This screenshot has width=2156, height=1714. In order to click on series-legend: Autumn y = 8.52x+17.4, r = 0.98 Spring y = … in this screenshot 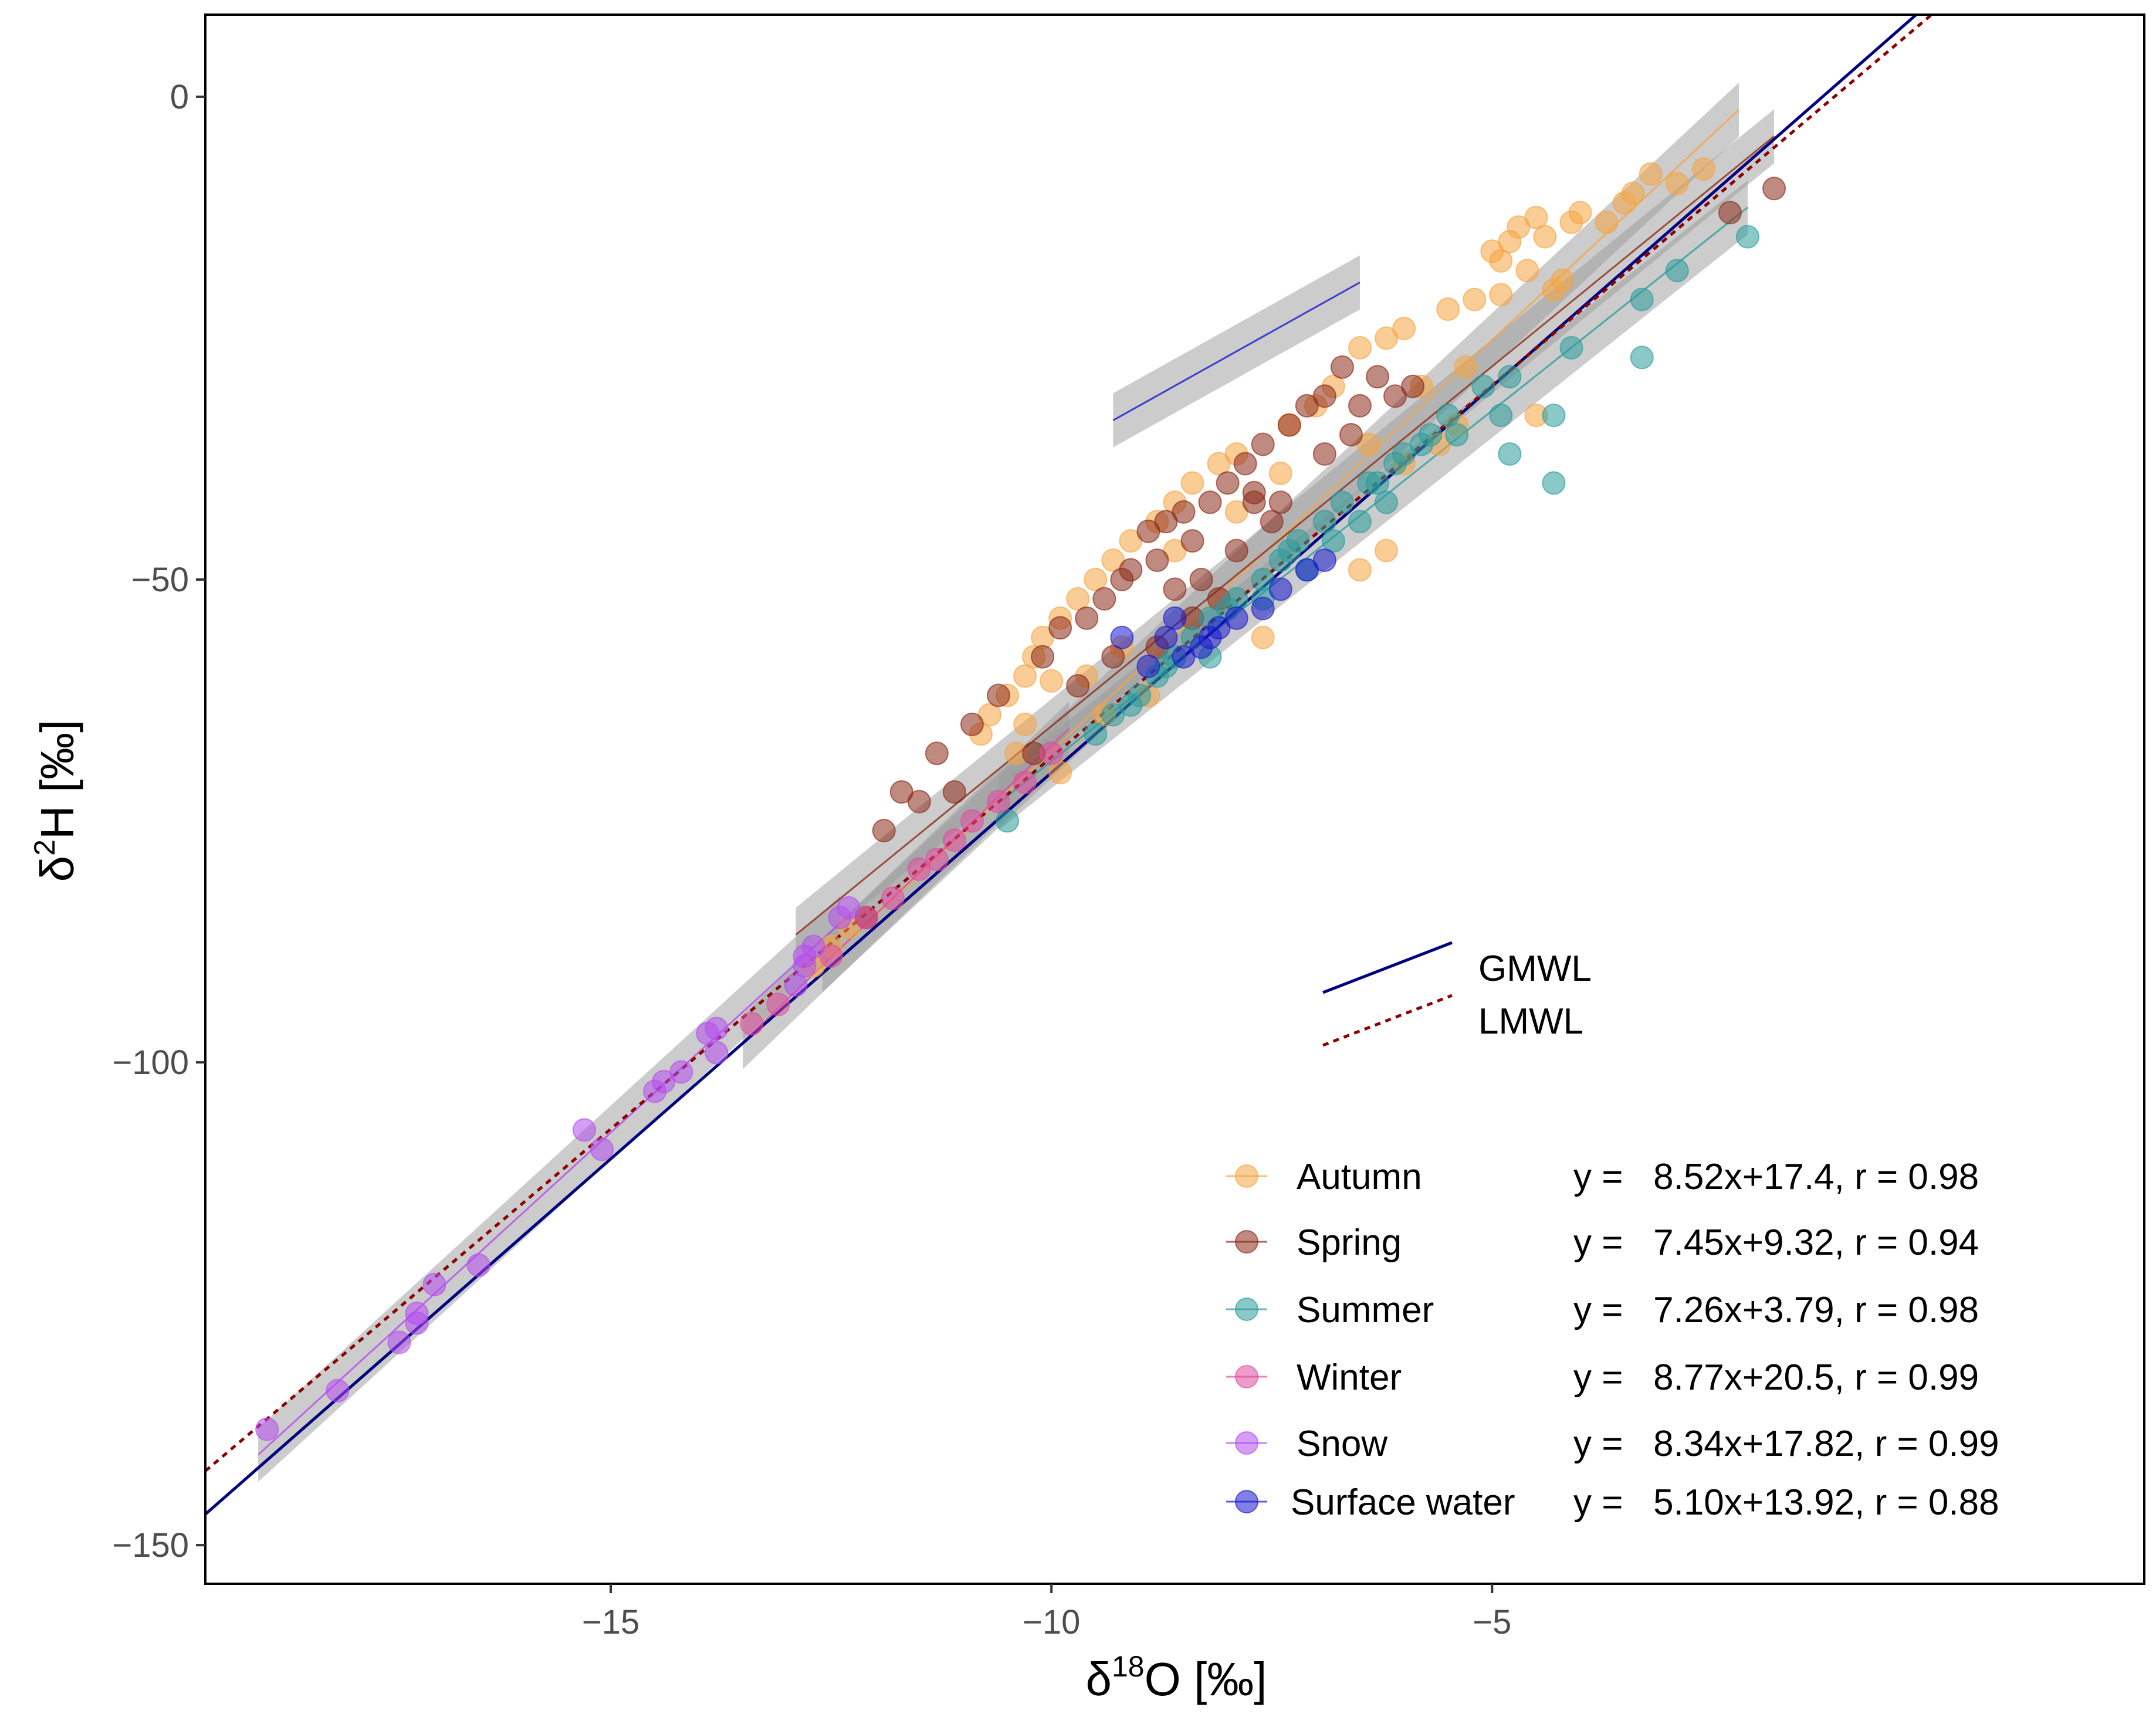, I will do `click(1612, 1340)`.